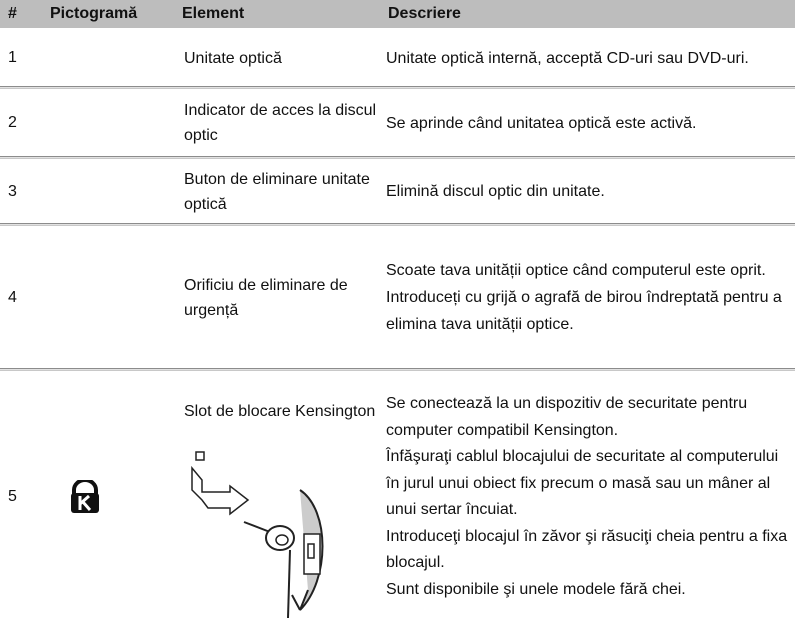 The width and height of the screenshot is (795, 624). What do you see at coordinates (424, 13) in the screenshot?
I see `header-cell: Descriere` at bounding box center [424, 13].